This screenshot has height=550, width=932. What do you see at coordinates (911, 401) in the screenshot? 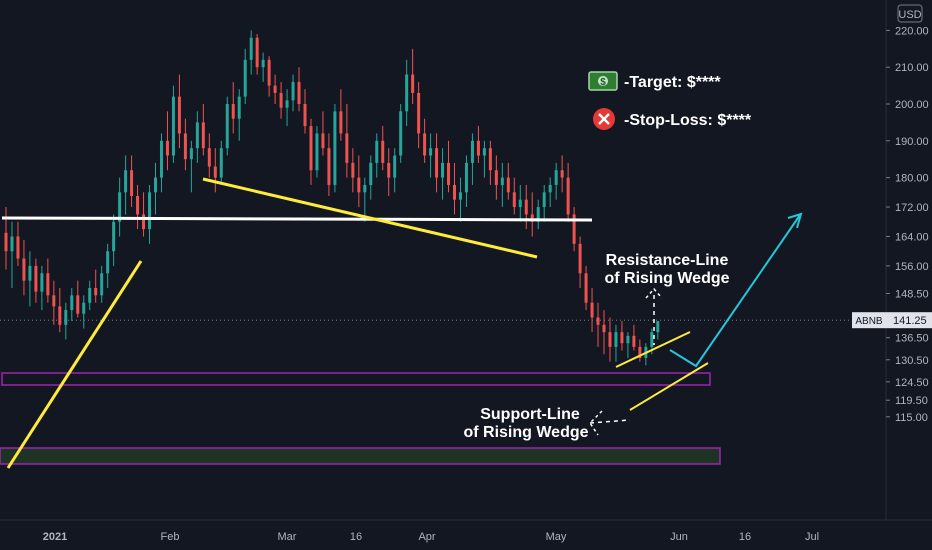
I see `price-tick-label: 119.50` at bounding box center [911, 401].